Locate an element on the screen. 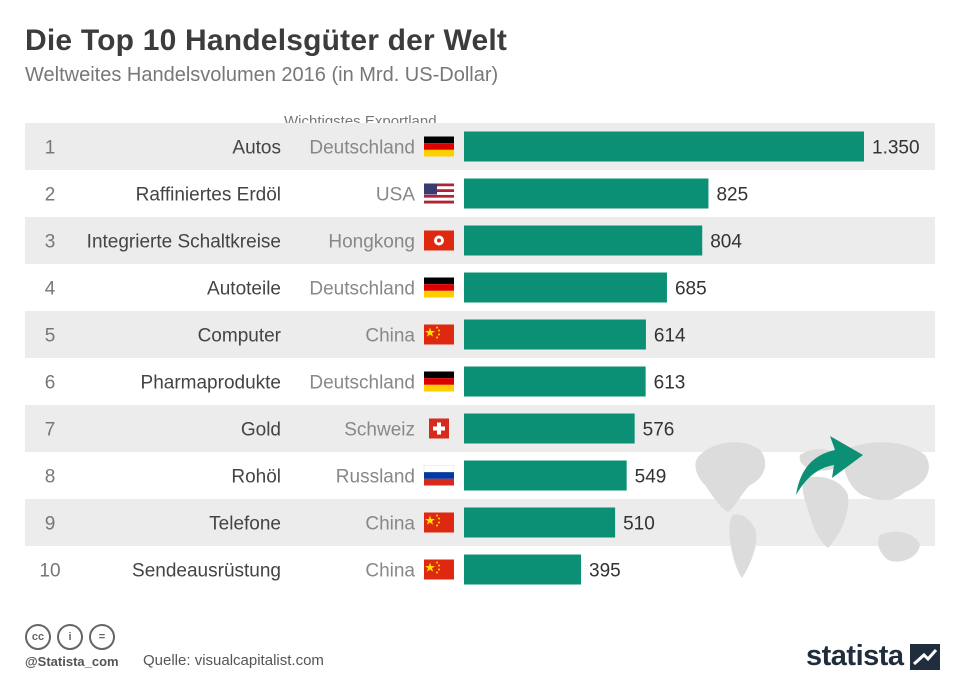  value-label: 549 is located at coordinates (651, 477).